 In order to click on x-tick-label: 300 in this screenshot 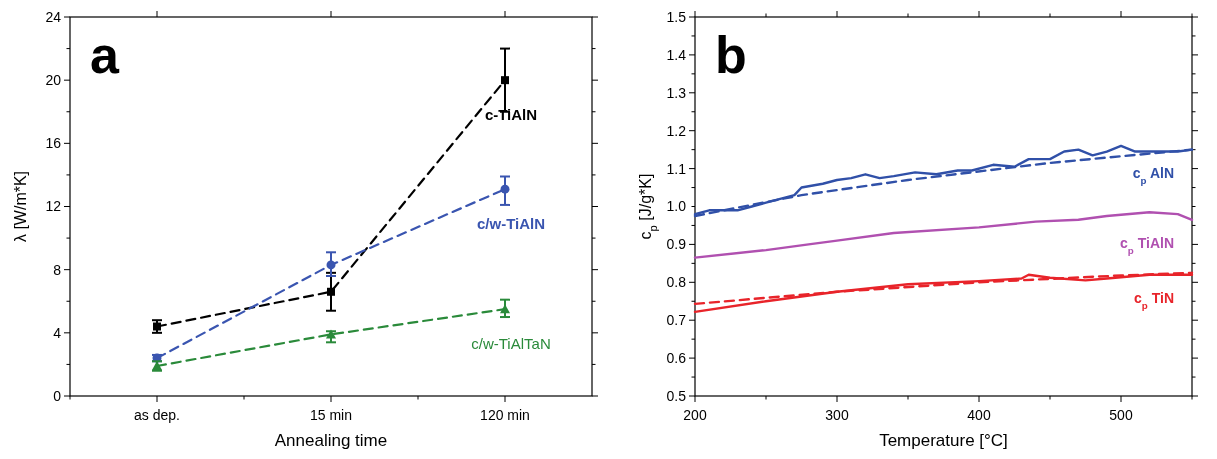, I will do `click(837, 415)`.